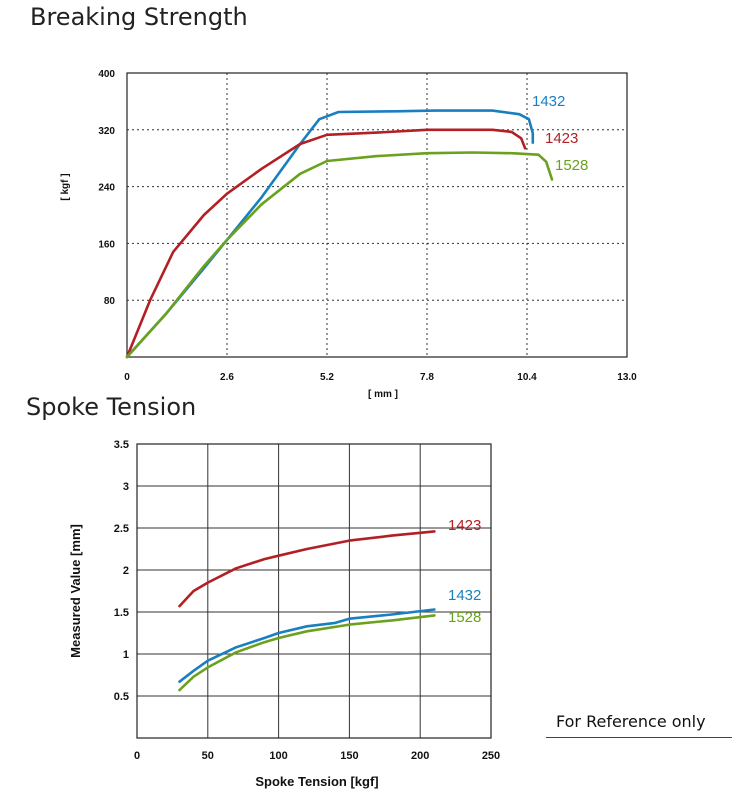  I want to click on y-tick-label: 0.5, so click(121, 697).